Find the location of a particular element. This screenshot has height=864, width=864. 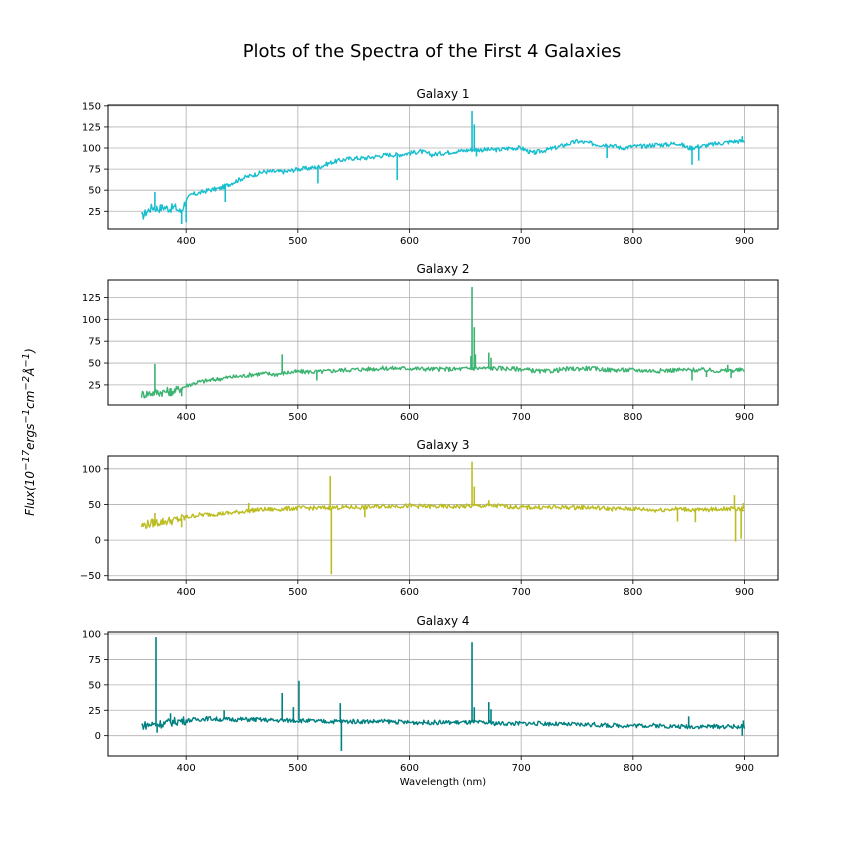

panel-title: Galaxy 2 is located at coordinates (443, 269).